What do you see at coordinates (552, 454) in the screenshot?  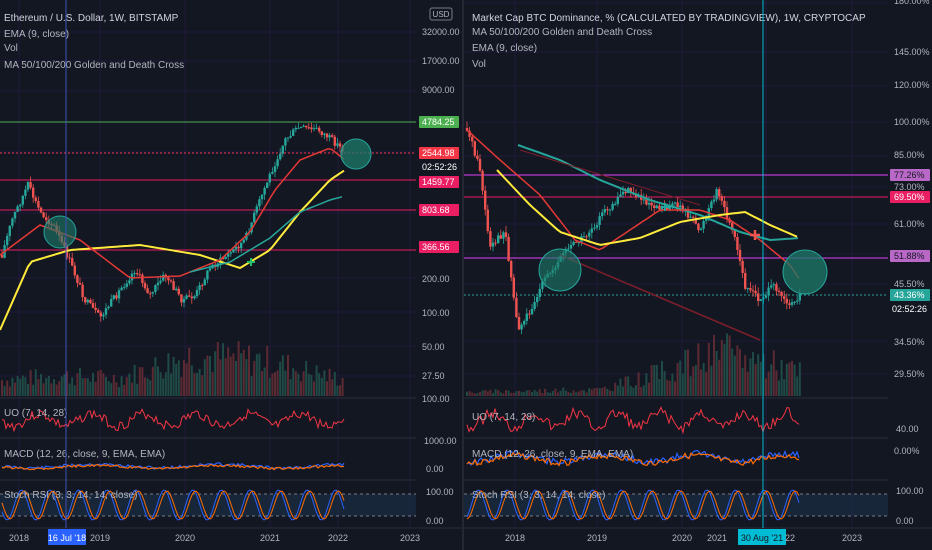 I see `right-macd-label: MACD (12, 26, close, 9, EMA, EMA)` at bounding box center [552, 454].